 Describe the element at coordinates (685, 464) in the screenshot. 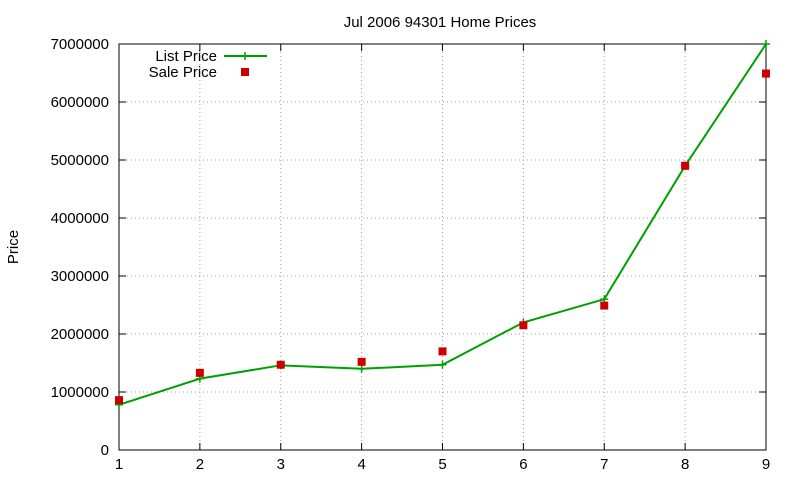

I see `x-tick-label: 8` at that location.